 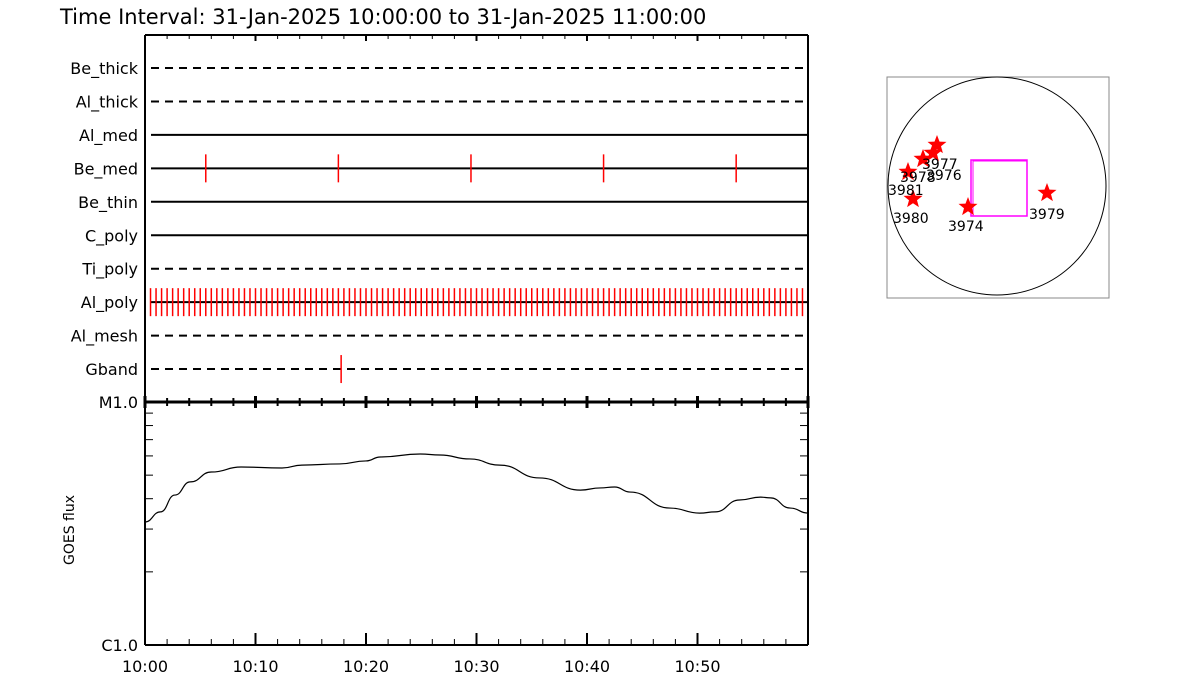 I want to click on row-label: Be_med, so click(x=106, y=169).